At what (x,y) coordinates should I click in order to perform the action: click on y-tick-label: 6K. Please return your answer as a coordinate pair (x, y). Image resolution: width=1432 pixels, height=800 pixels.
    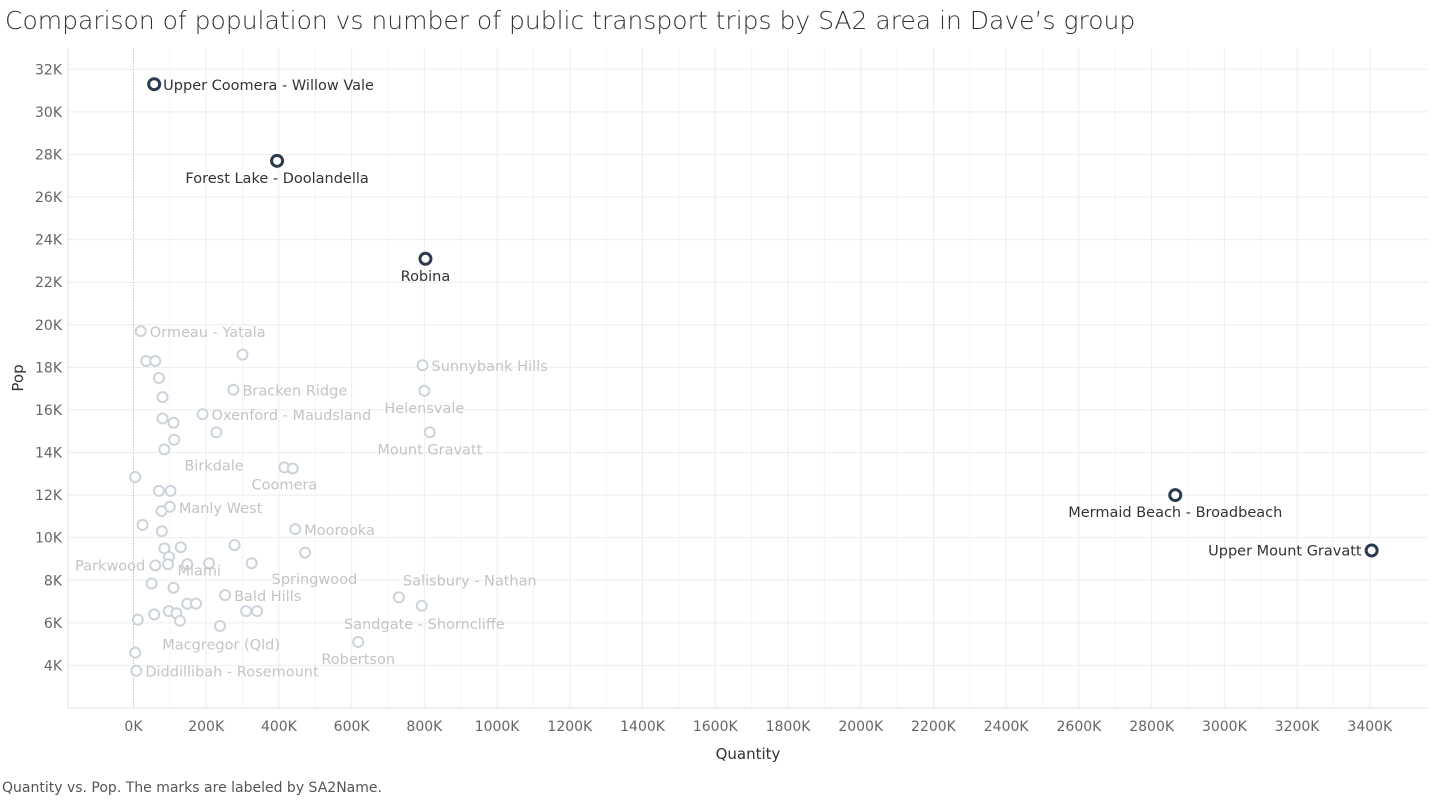
    Looking at the image, I should click on (53, 624).